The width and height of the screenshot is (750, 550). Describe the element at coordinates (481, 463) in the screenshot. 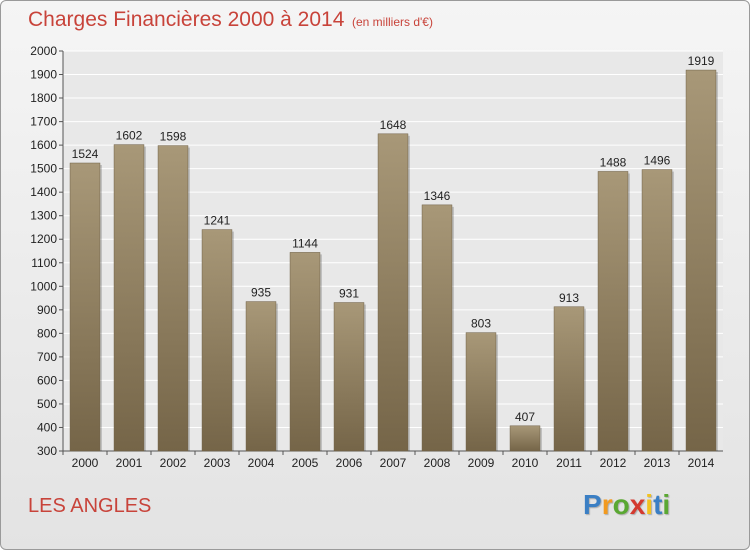

I see `x-tick-label-2009: 2009` at that location.